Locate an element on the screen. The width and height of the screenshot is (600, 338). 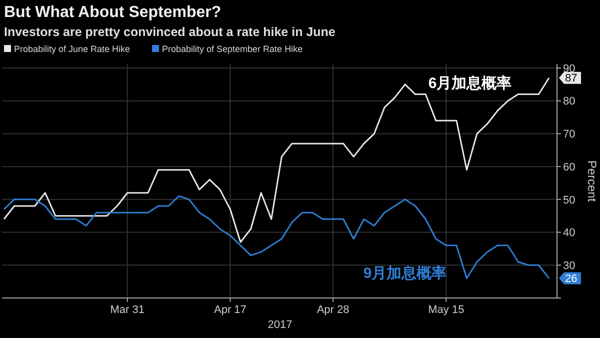
annotation: 9月加息概率 is located at coordinates (405, 273).